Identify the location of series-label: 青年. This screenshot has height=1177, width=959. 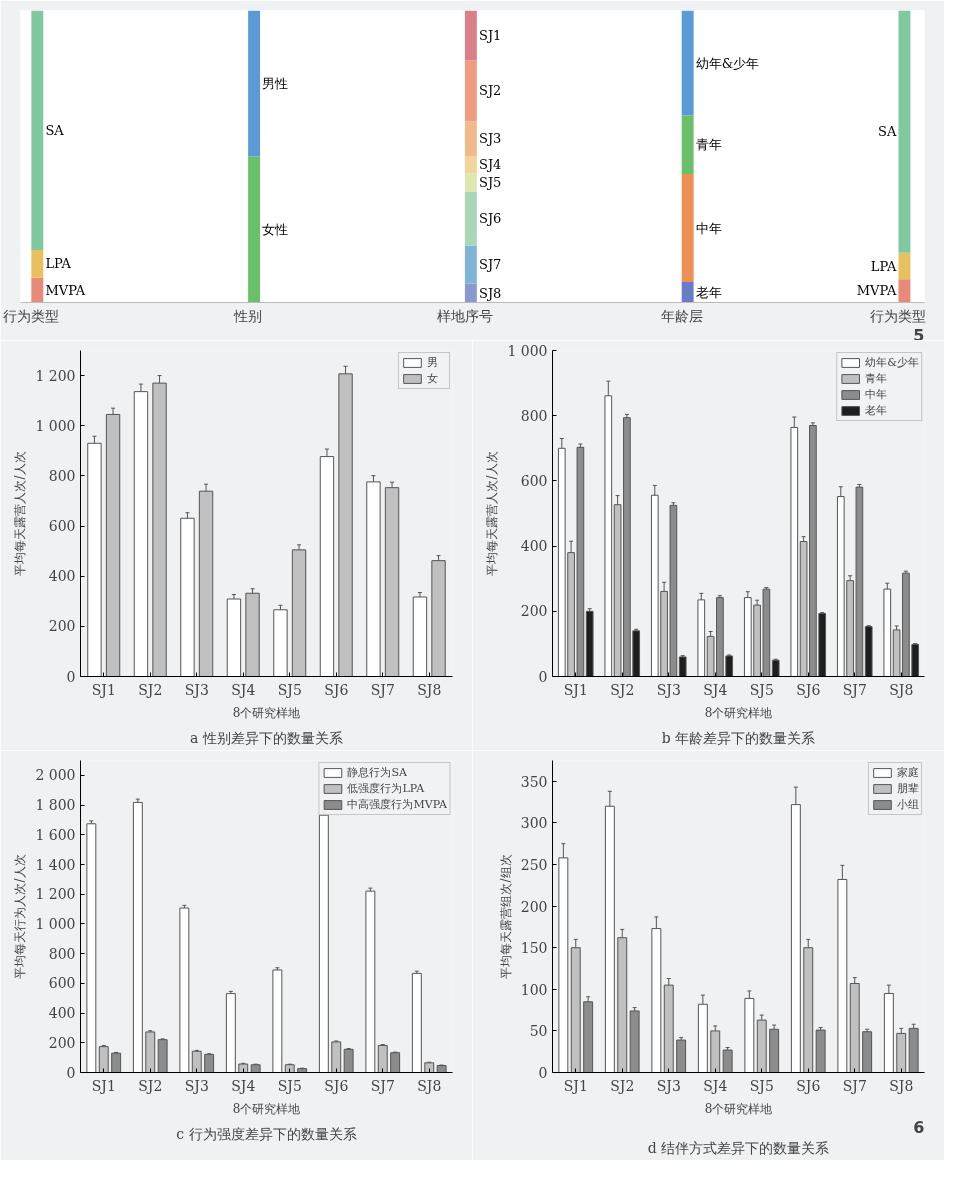
(708, 145).